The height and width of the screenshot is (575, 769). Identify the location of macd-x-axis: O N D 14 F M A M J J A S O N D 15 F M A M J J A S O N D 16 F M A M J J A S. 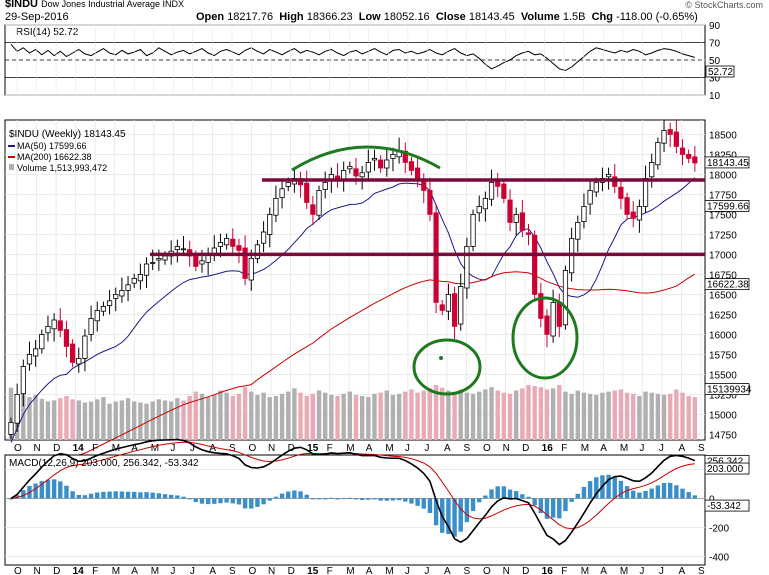
(359, 570).